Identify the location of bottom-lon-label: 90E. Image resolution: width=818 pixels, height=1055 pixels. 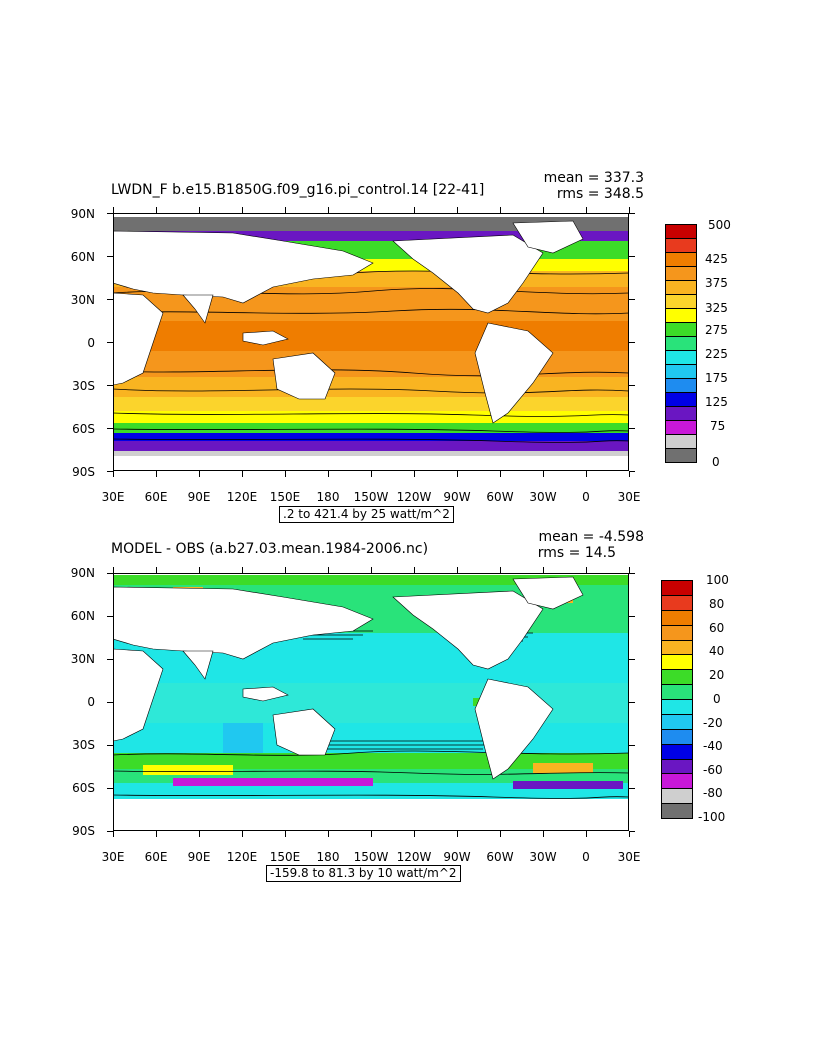
(199, 857).